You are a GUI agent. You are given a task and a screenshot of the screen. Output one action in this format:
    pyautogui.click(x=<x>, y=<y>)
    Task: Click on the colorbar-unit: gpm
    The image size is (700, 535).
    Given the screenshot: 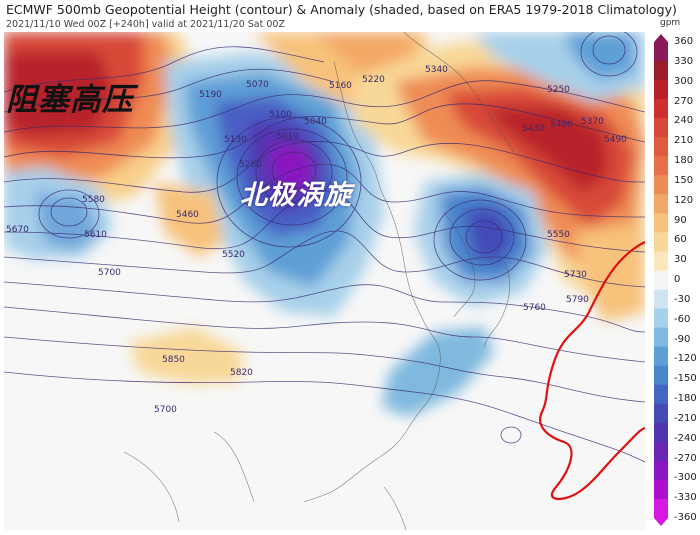 What is the action you would take?
    pyautogui.click(x=670, y=23)
    